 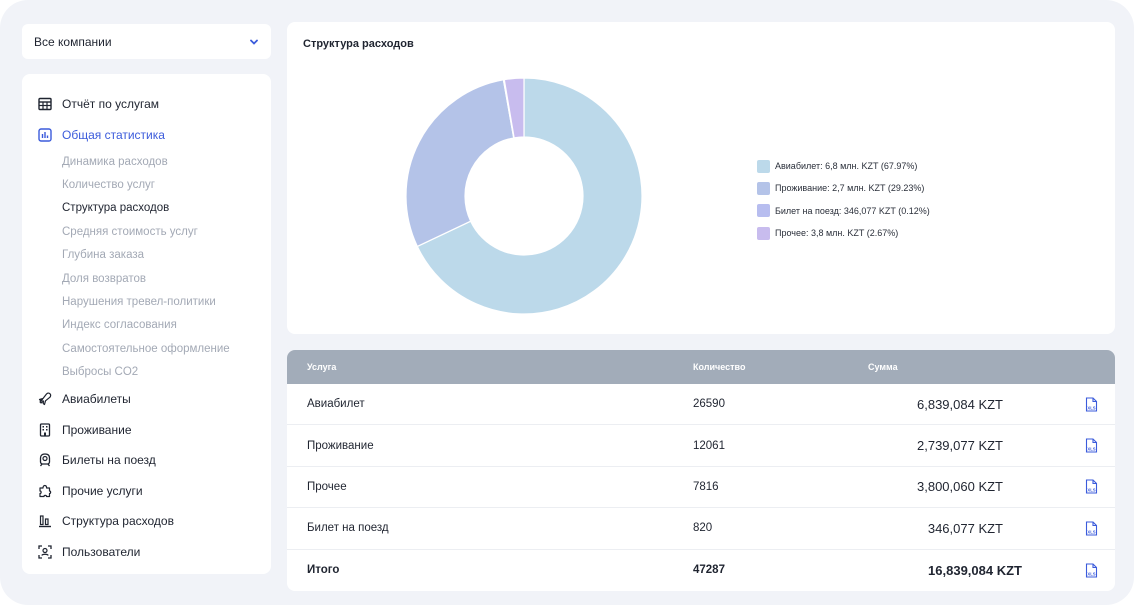 I want to click on table-row: Прочее 7816 3,800,060 KZT XLS, so click(x=701, y=488).